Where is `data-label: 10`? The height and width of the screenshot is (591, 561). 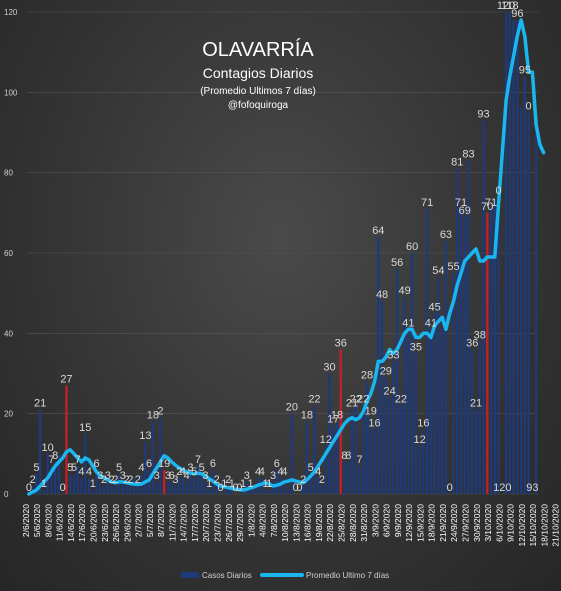 data-label: 10 is located at coordinates (48, 448).